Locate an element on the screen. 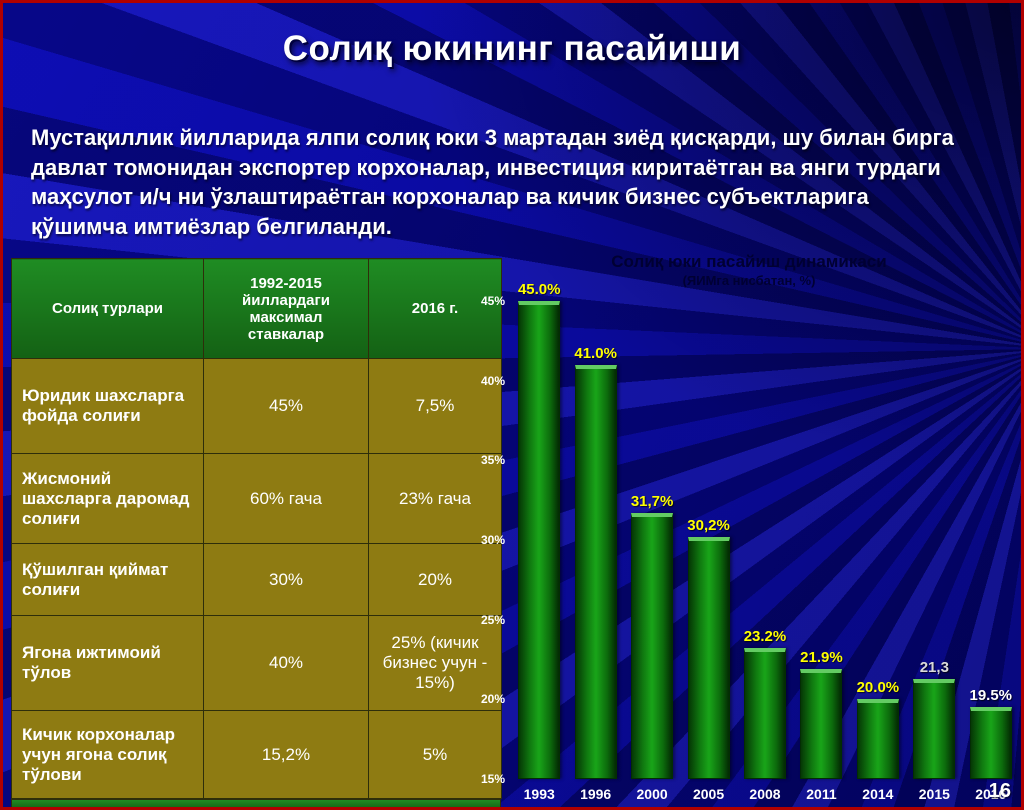 The width and height of the screenshot is (1024, 810). bar-2011 is located at coordinates (821, 724).